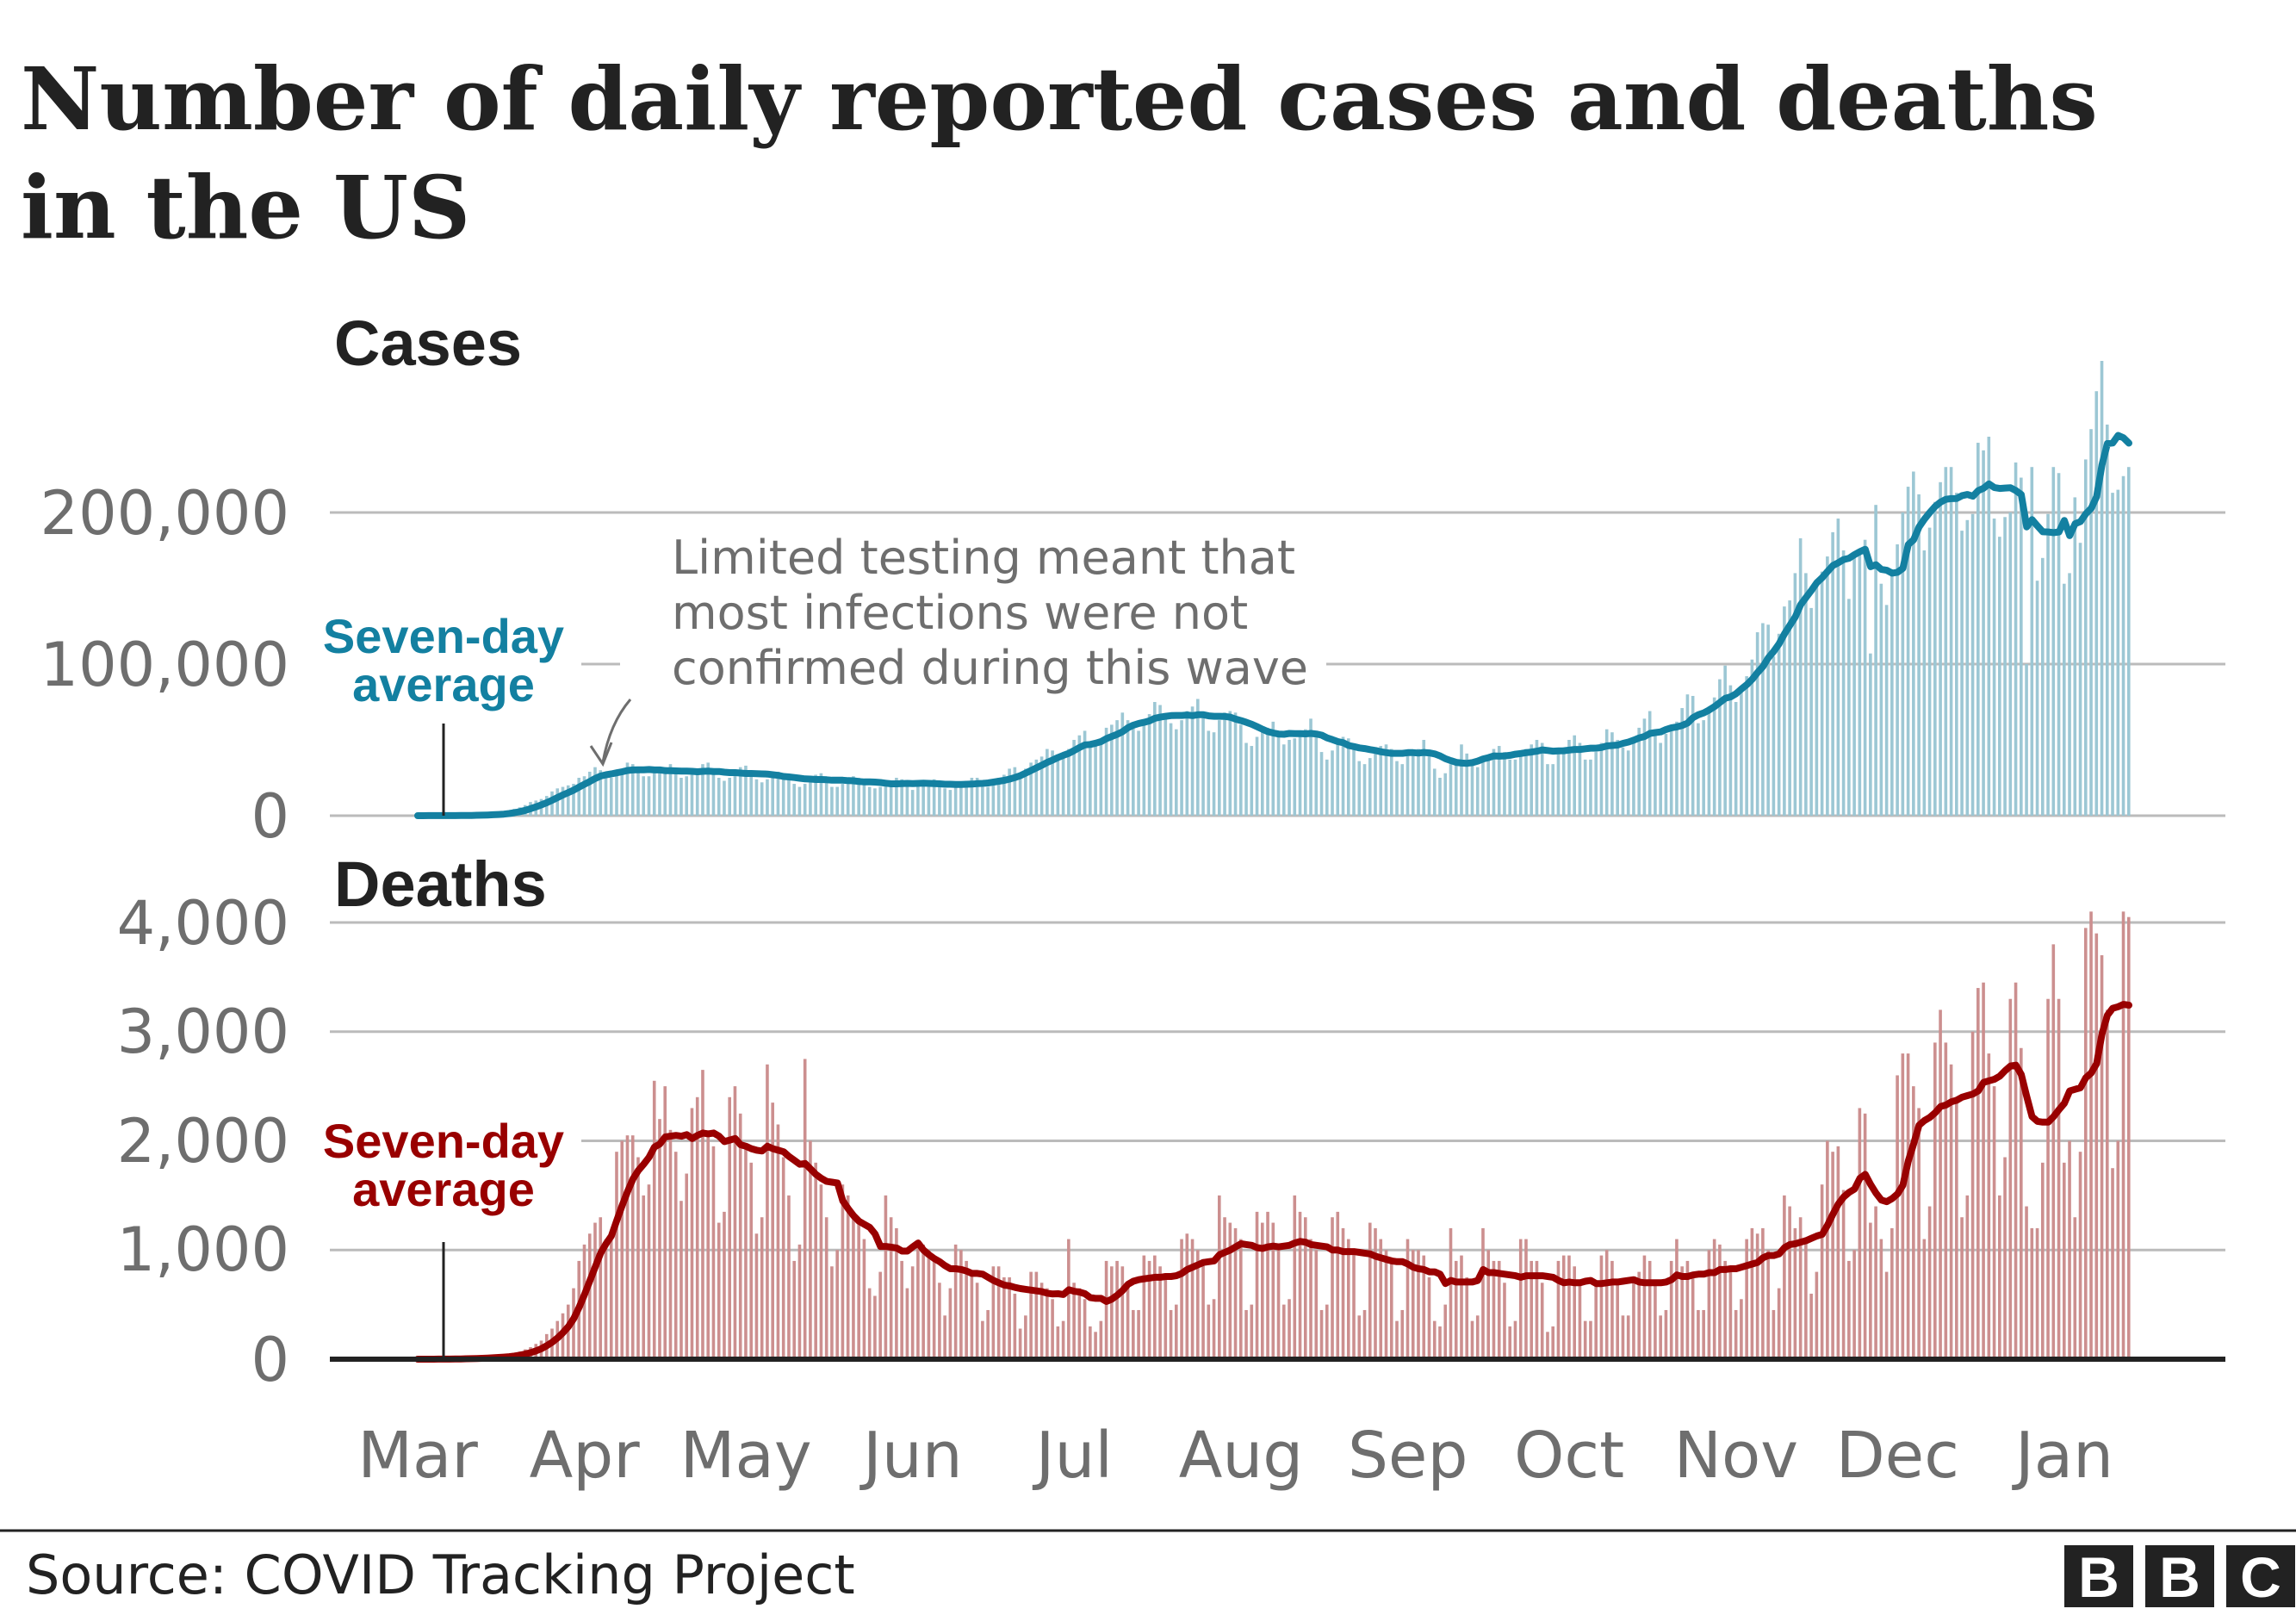 This screenshot has width=2296, height=1615. I want to click on deaths-ytick-2000: 2,000, so click(203, 1141).